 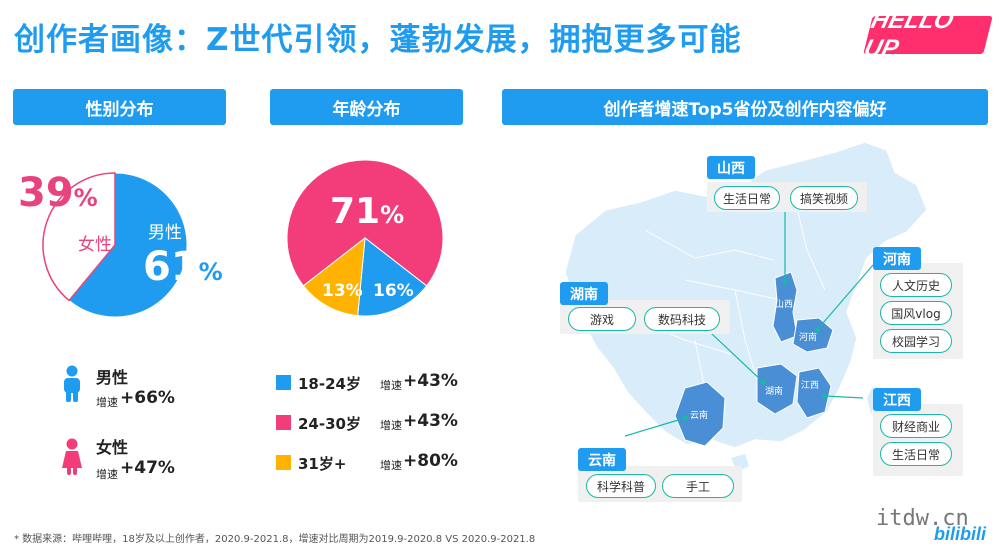 I want to click on age-legend-label: 18-24岁, so click(x=329, y=384).